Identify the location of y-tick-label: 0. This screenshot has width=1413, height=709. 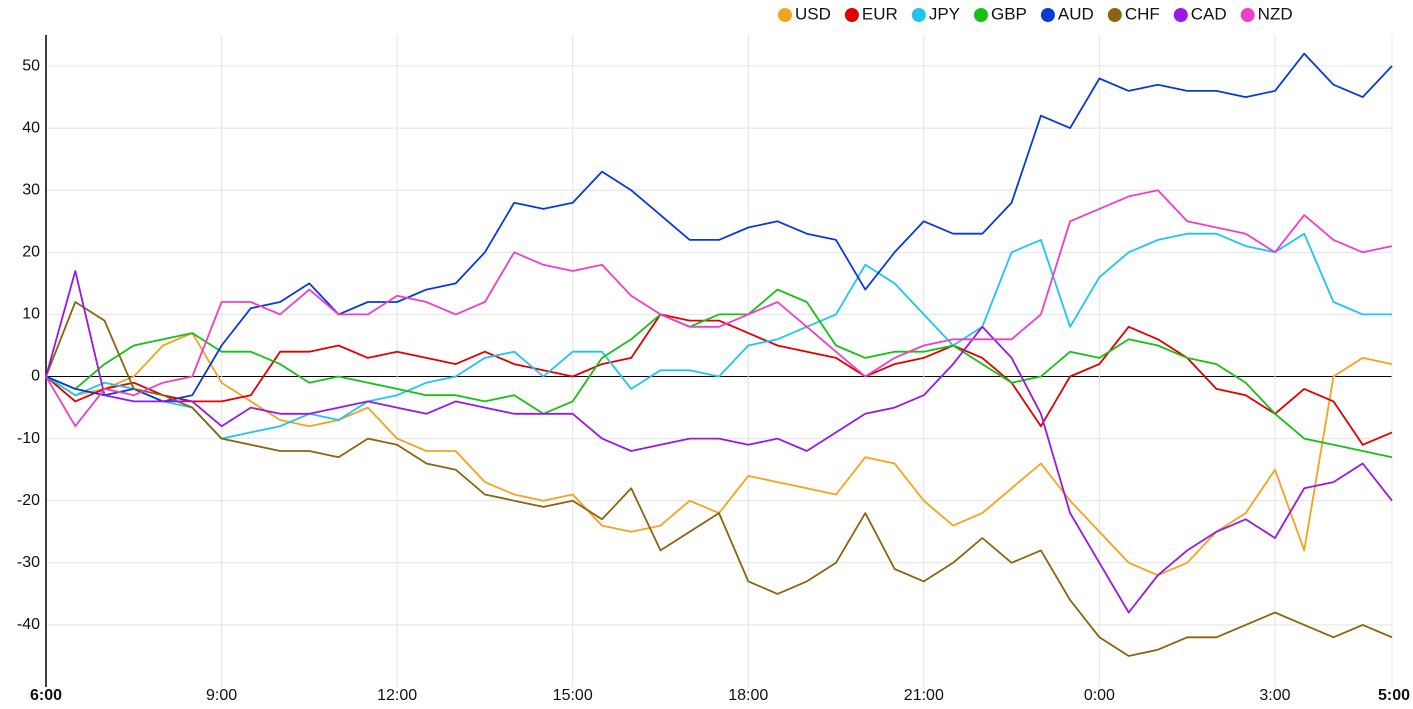
(35, 376).